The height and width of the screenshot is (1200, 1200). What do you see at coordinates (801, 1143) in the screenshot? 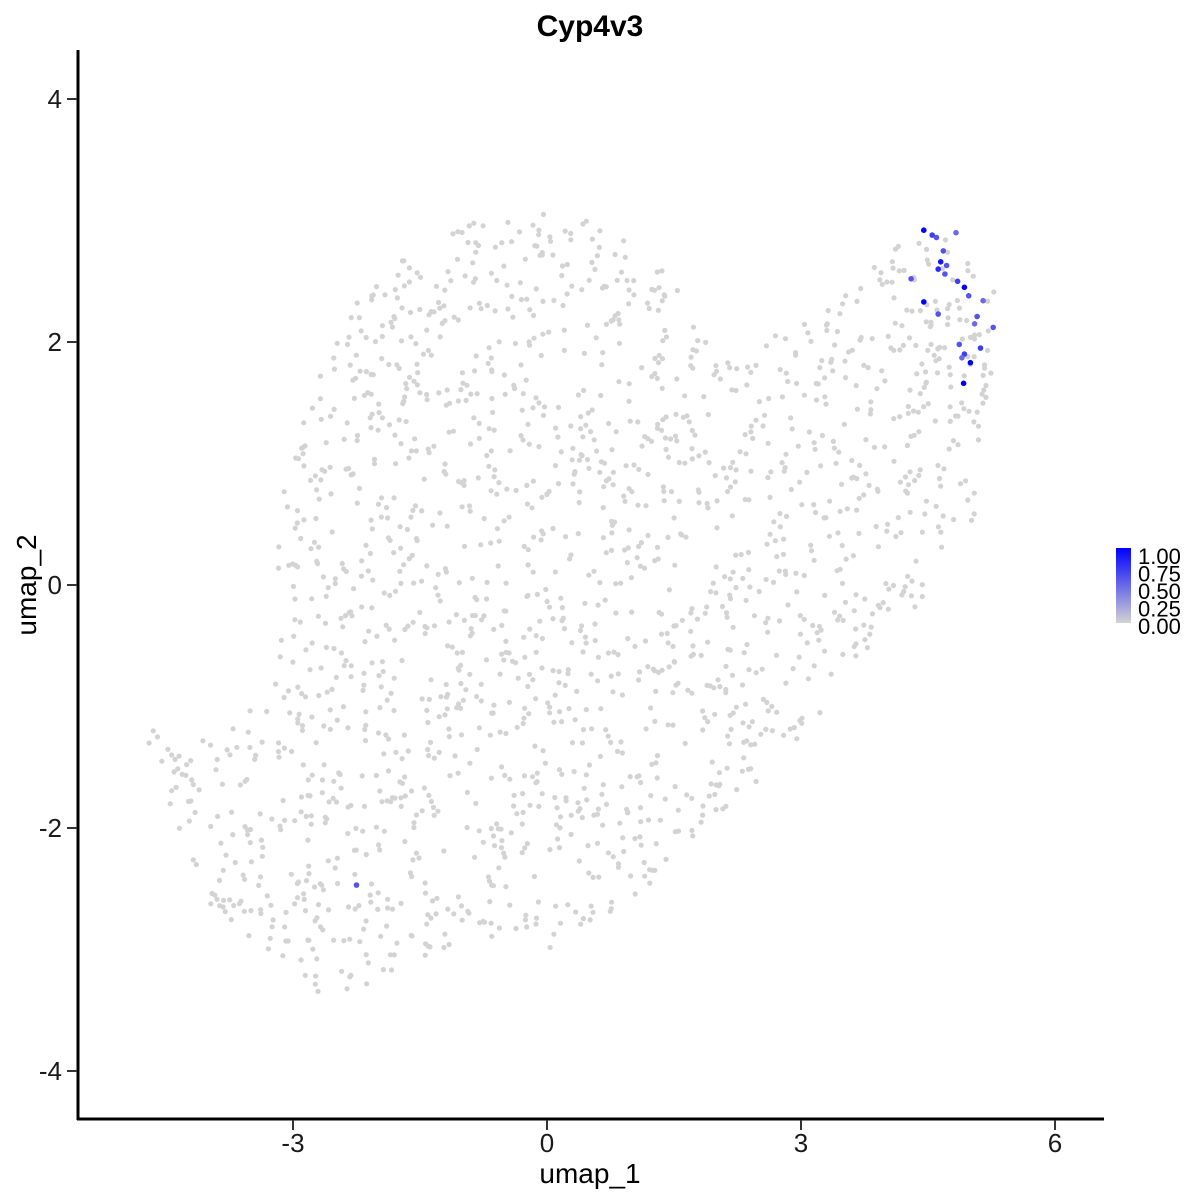
I see `x-tick-label: 3` at bounding box center [801, 1143].